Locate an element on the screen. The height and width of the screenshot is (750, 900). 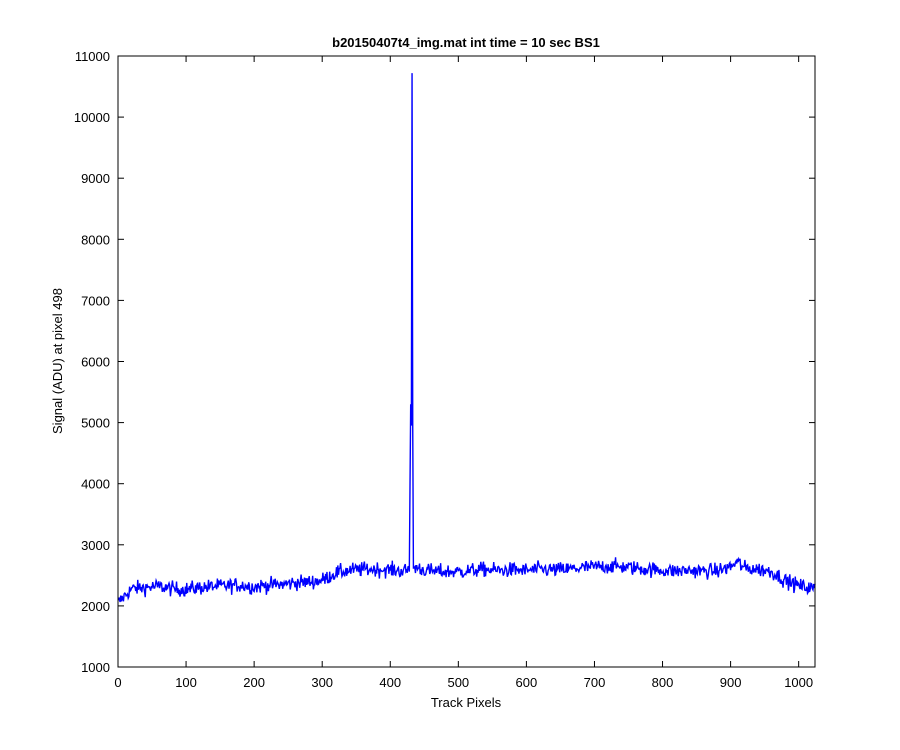
x-tick-label: 0 is located at coordinates (117, 682).